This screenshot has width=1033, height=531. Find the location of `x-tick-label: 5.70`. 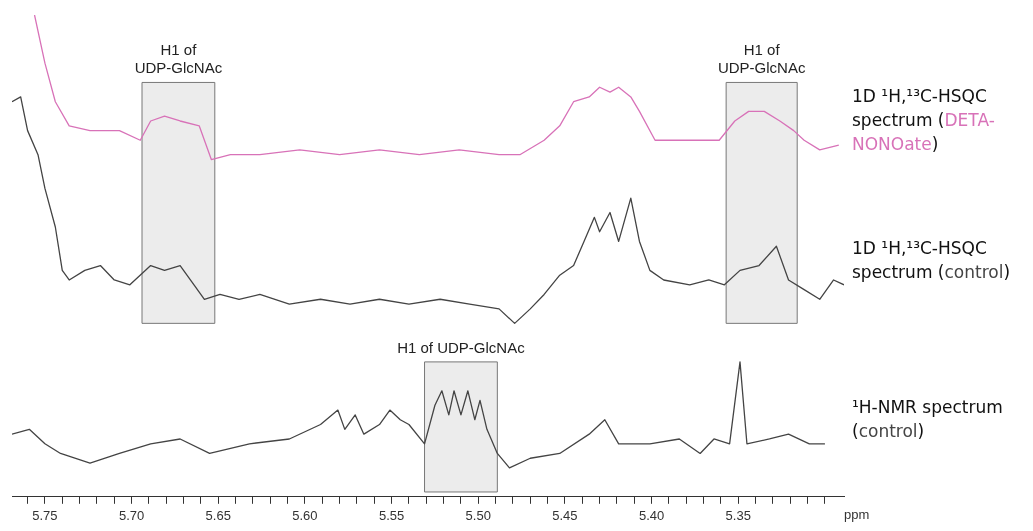

x-tick-label: 5.70 is located at coordinates (131, 516).